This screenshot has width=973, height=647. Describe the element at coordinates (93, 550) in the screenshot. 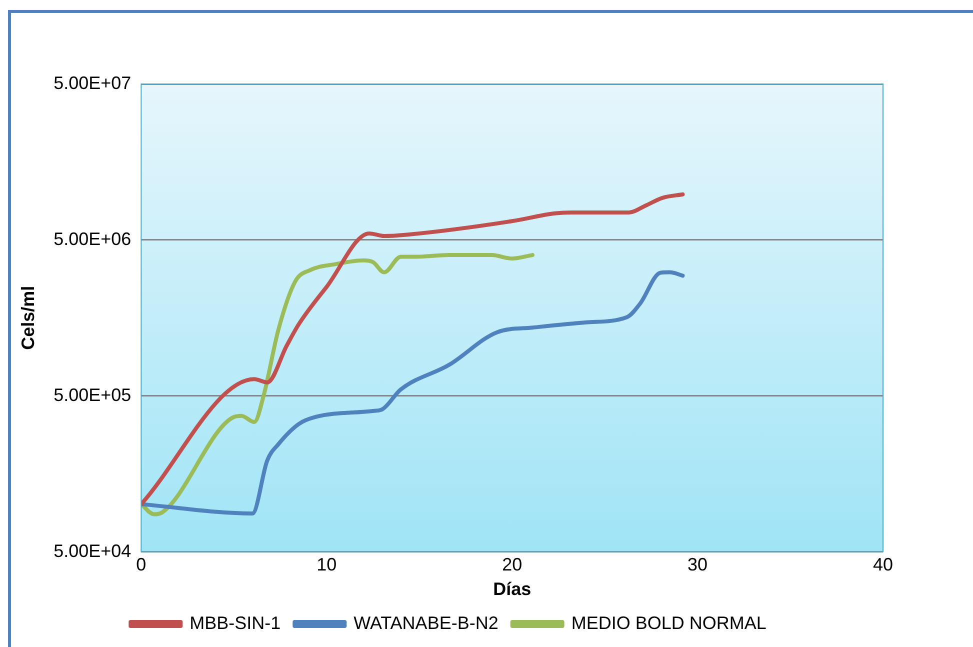

I see `y-tick-label: 5.00E+04` at that location.